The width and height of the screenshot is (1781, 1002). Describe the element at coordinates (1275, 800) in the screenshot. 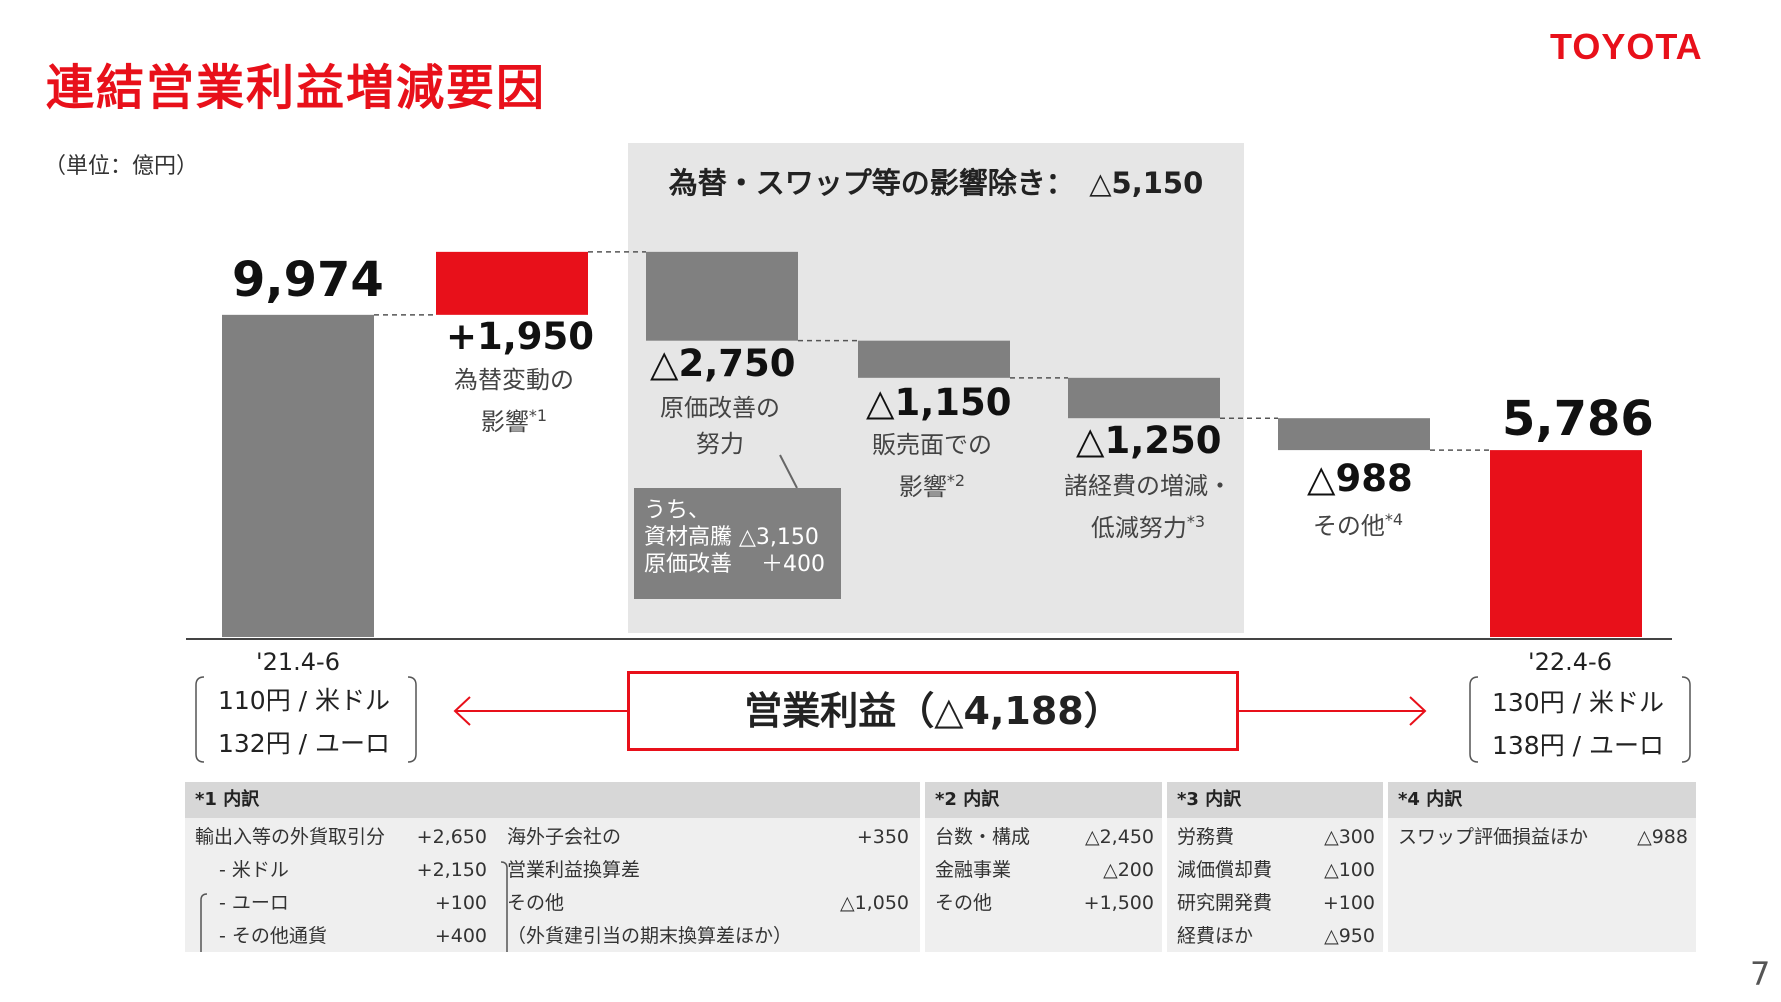

I see `table-title: *3 内訳` at that location.